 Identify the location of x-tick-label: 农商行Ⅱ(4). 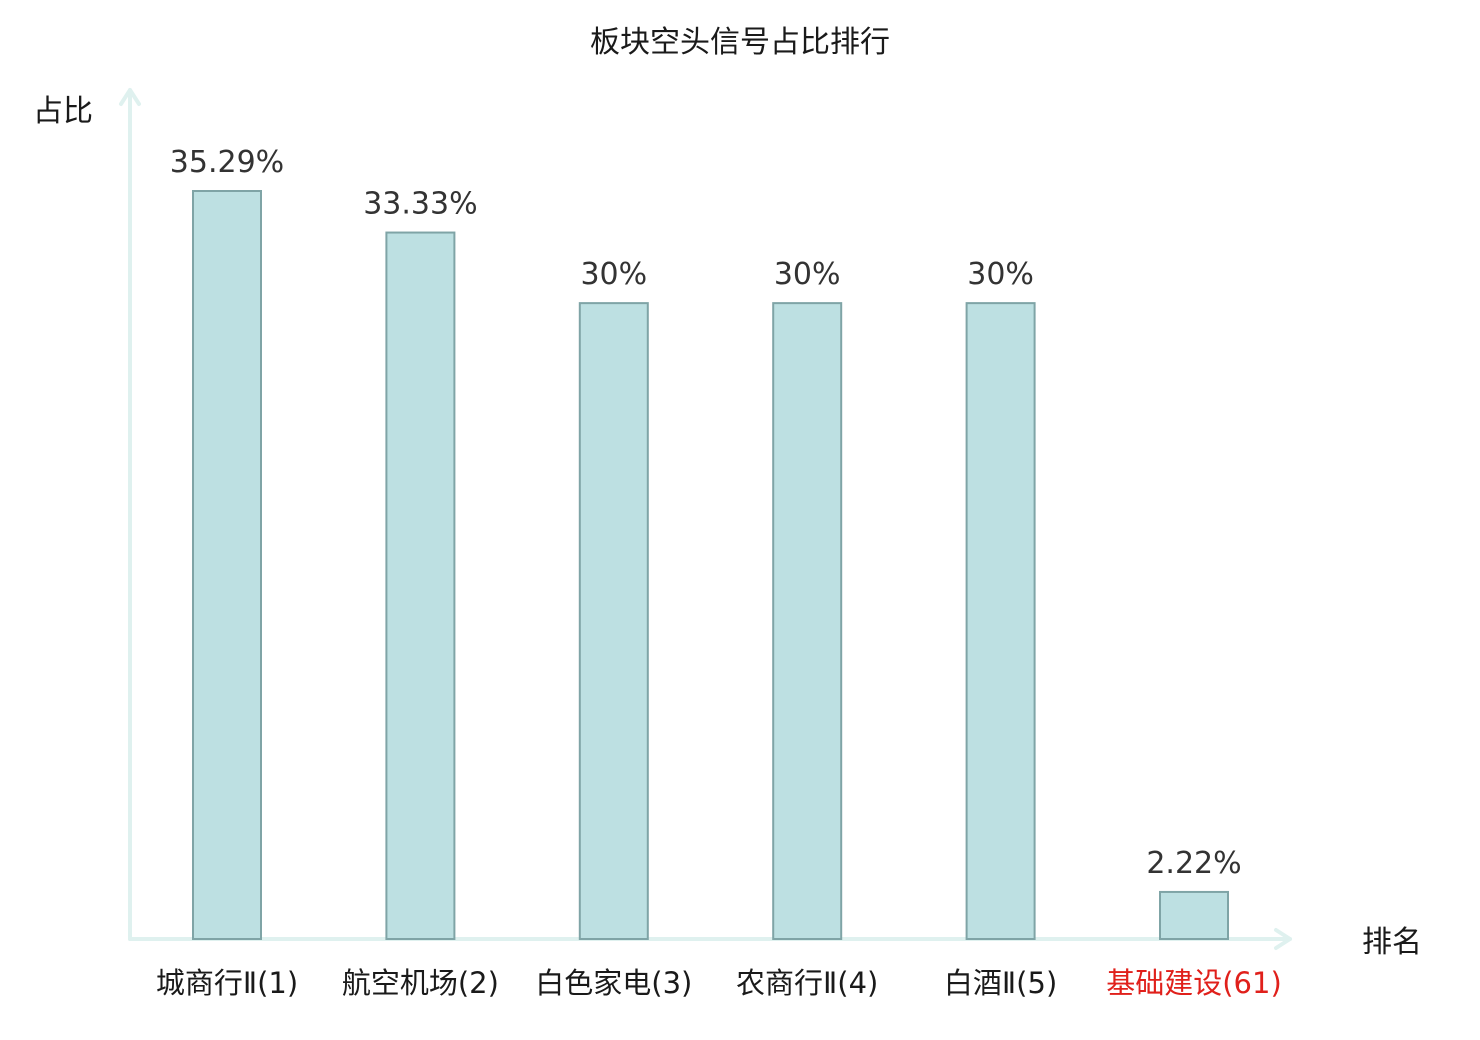
(807, 983).